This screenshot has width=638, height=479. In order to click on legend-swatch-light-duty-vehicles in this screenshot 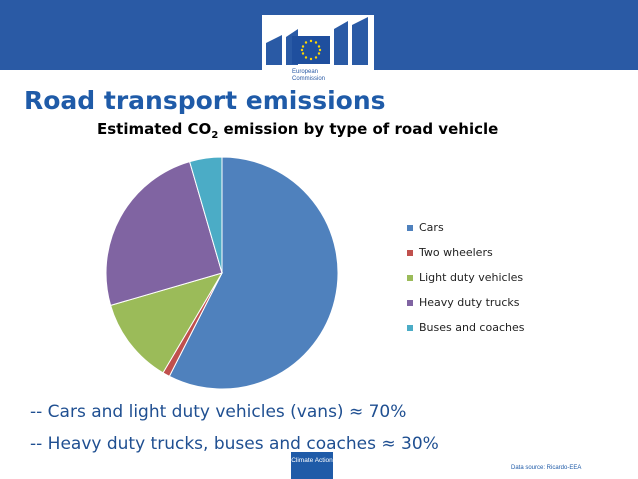, I will do `click(410, 277)`.